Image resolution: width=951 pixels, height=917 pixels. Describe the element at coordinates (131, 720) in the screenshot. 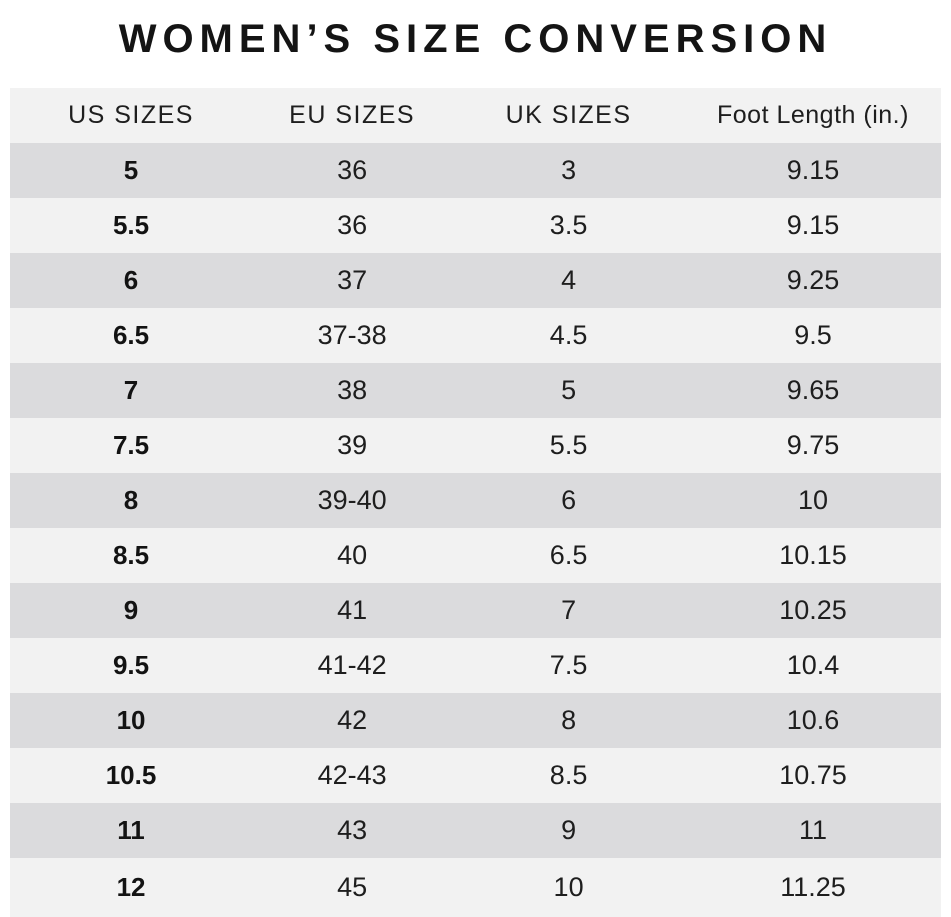

I see `us-size-cell: 10` at that location.